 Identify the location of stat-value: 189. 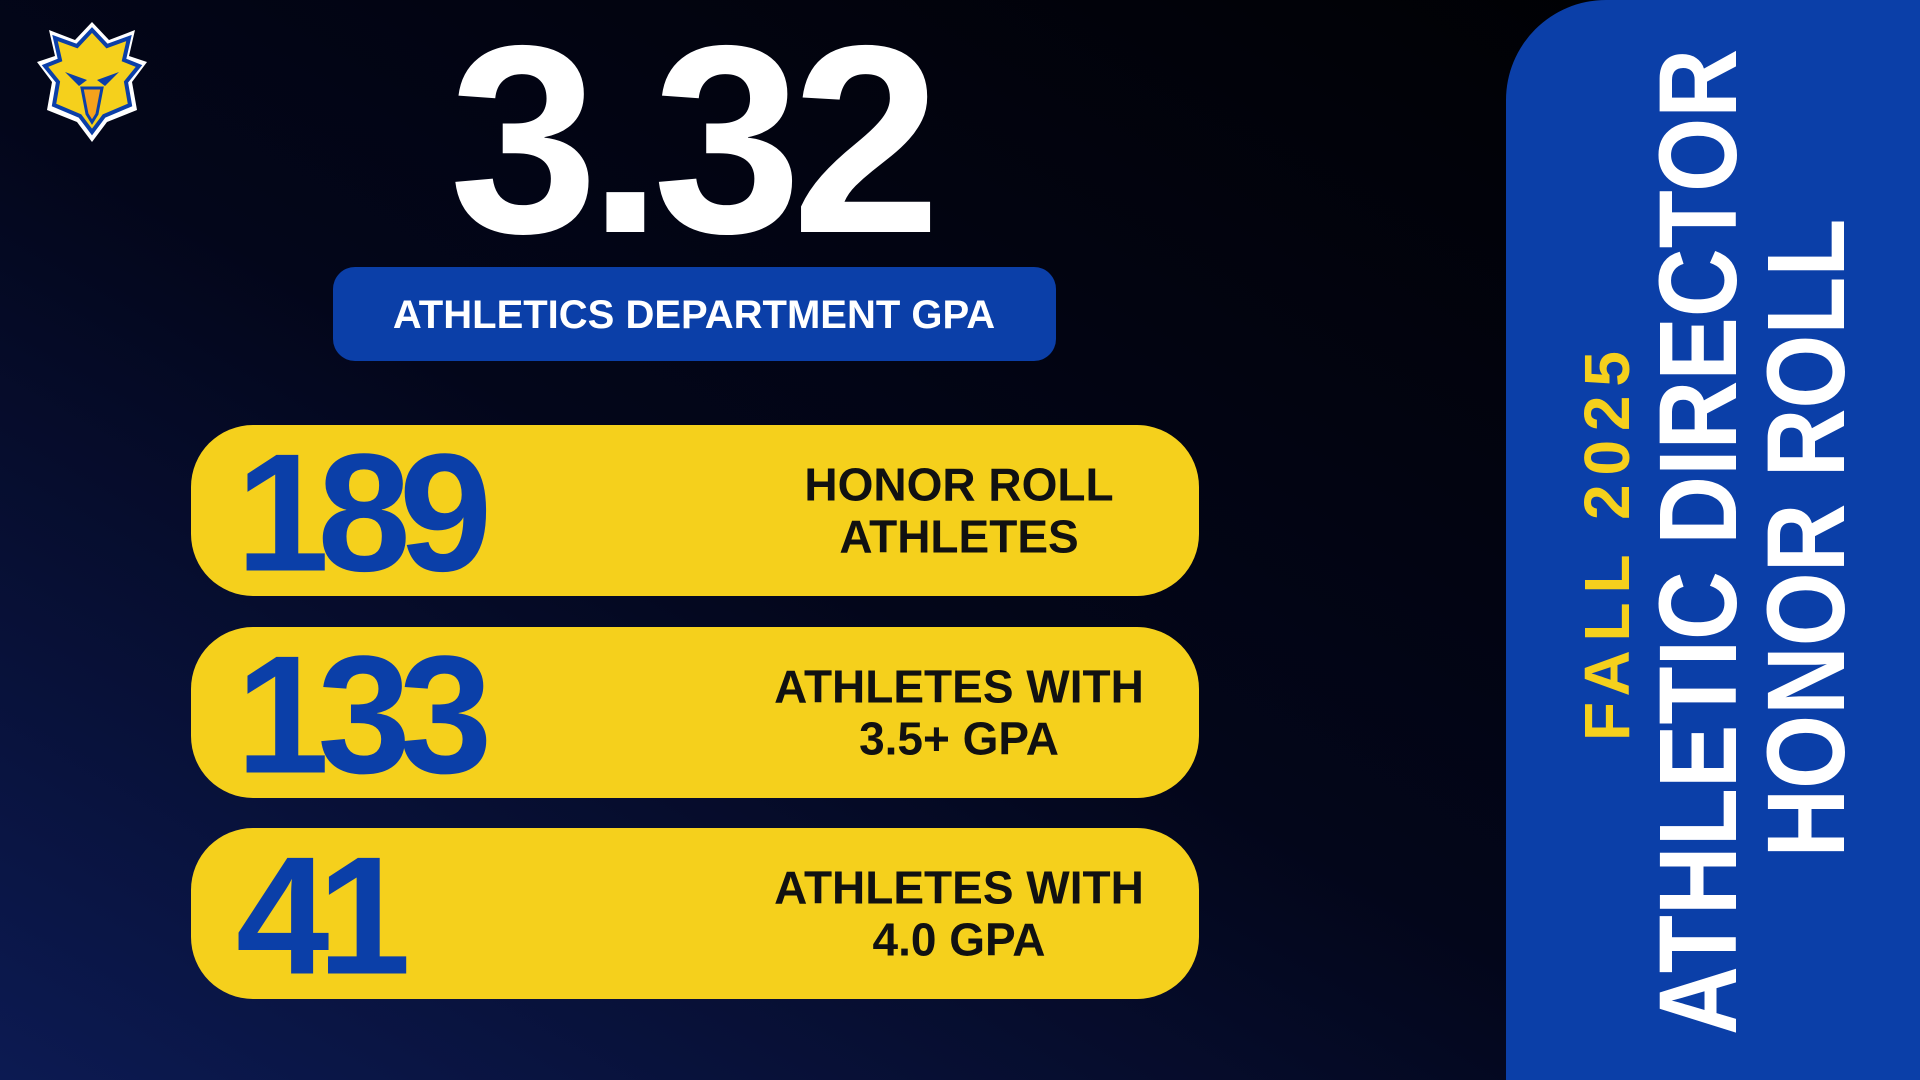
(361, 513).